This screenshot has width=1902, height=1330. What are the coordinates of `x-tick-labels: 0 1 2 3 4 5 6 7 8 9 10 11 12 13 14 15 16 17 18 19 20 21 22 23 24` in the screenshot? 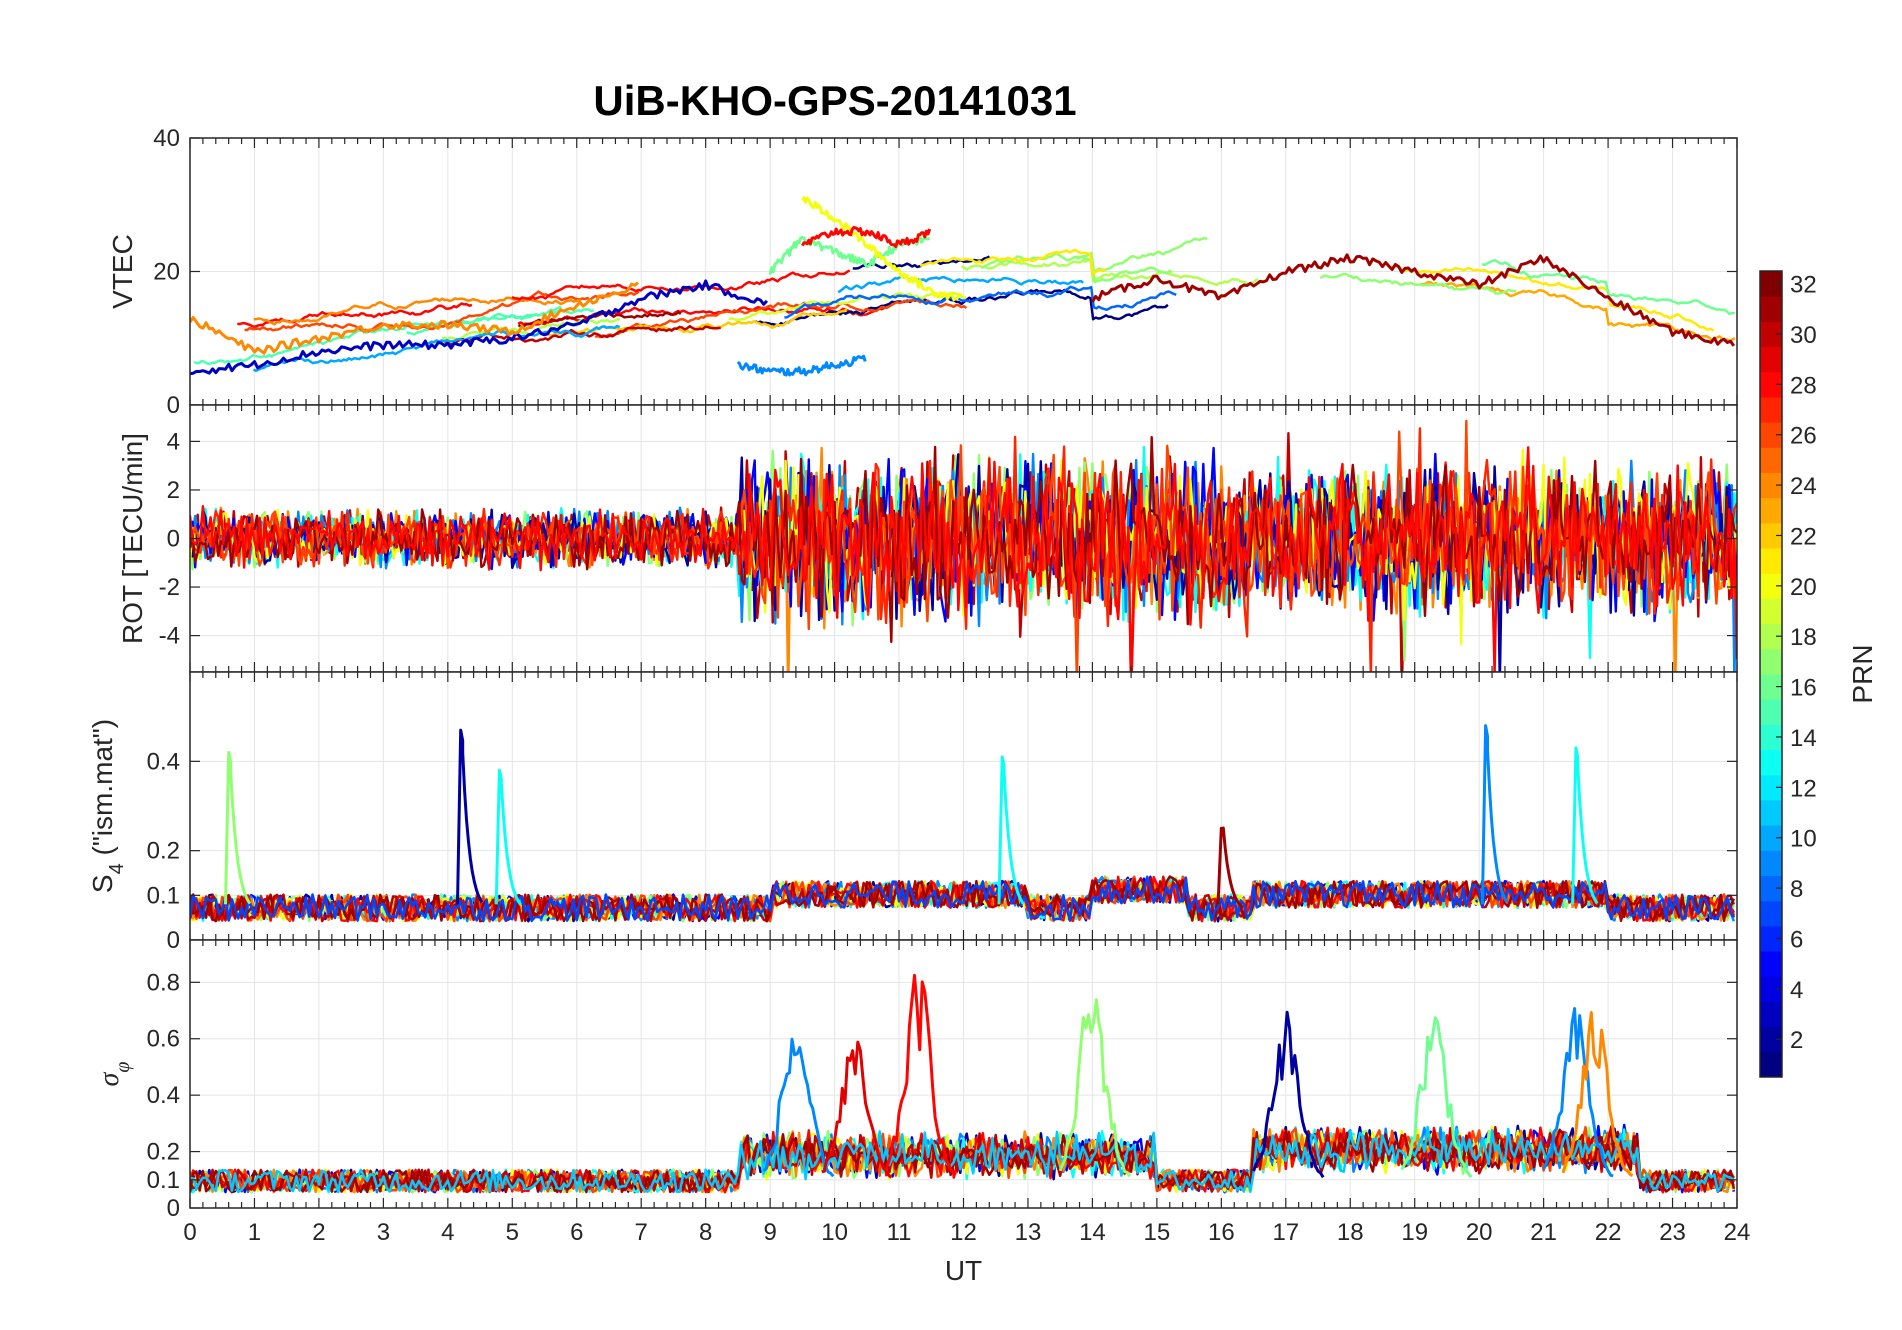 It's located at (966, 1232).